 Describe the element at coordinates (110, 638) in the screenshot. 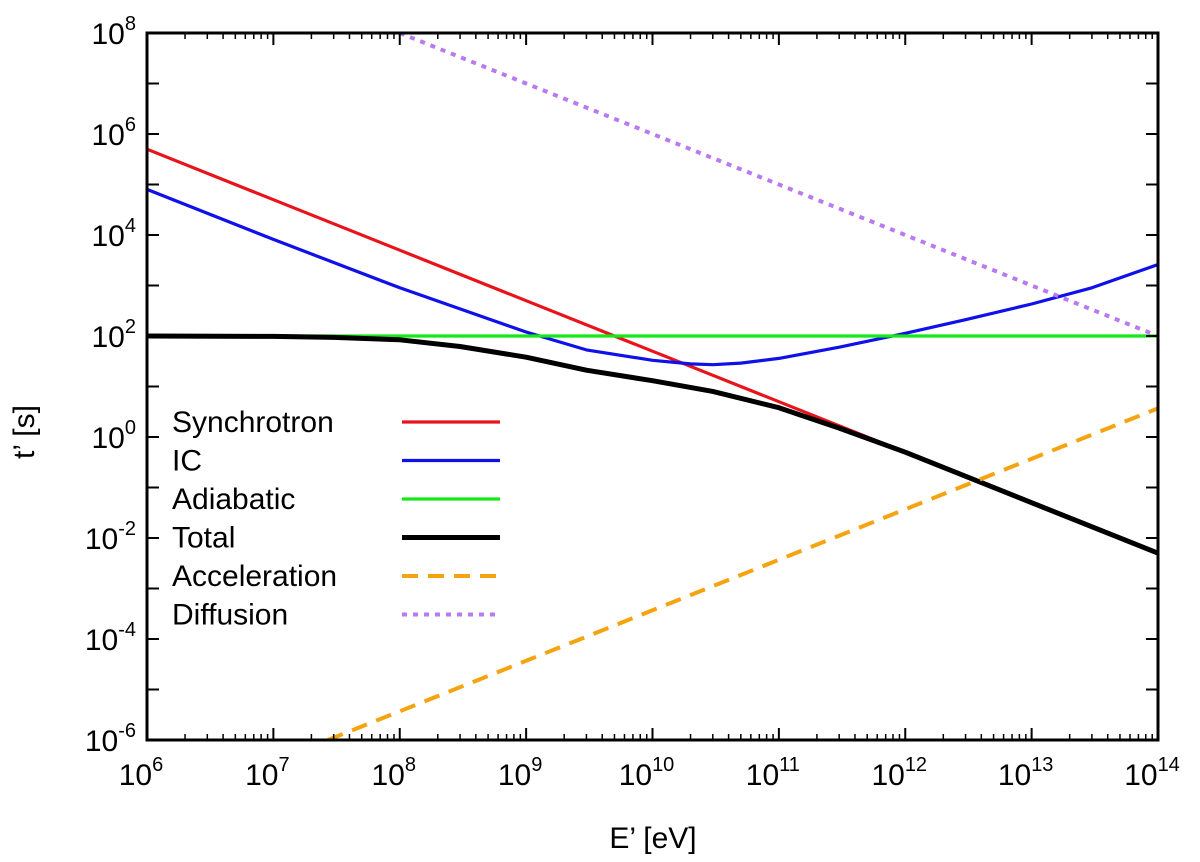

I see `y-tick-label: 10⁻⁴` at that location.